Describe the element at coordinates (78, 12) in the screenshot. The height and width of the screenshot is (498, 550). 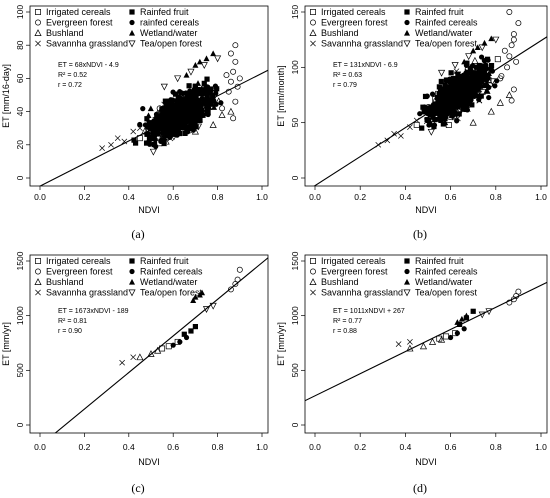
I see `legend-label: Irrigated cereals` at that location.